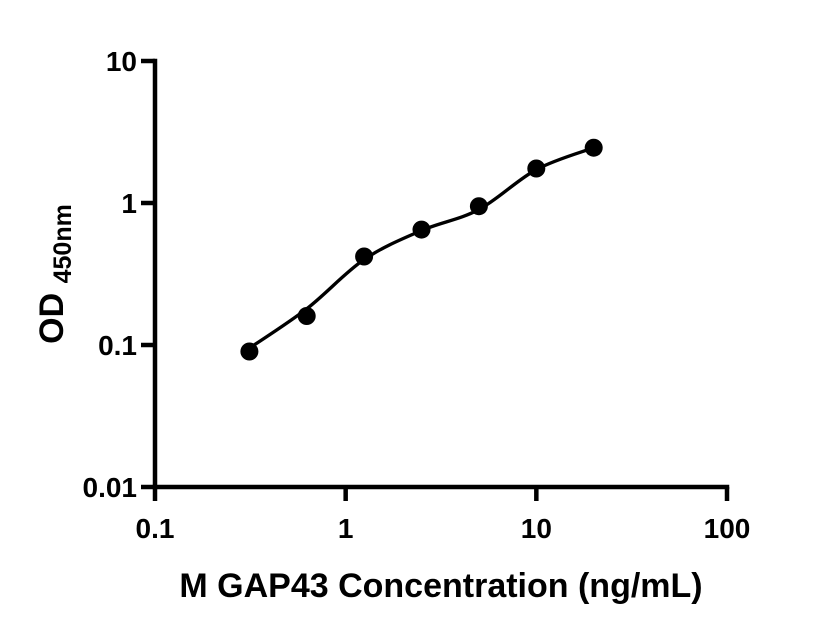 This screenshot has width=816, height=640. What do you see at coordinates (536, 528) in the screenshot?
I see `x-tick-label: 10` at bounding box center [536, 528].